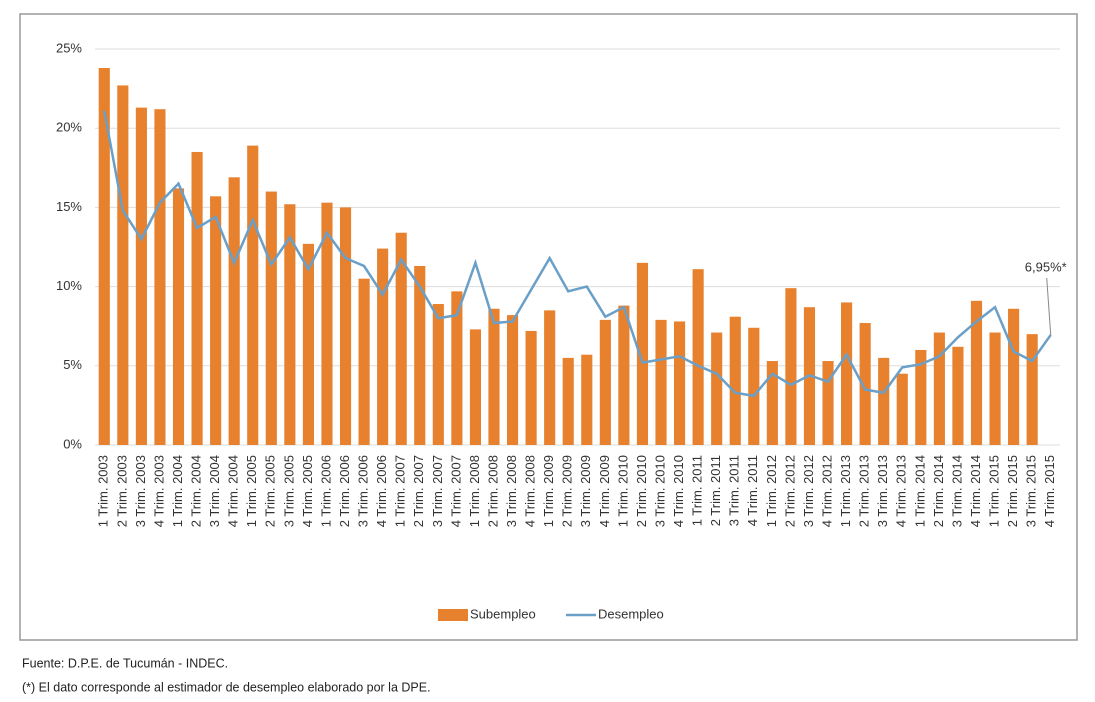 This screenshot has height=702, width=1095. What do you see at coordinates (882, 491) in the screenshot?
I see `x-tick-label: 3 Trim. 2013` at bounding box center [882, 491].